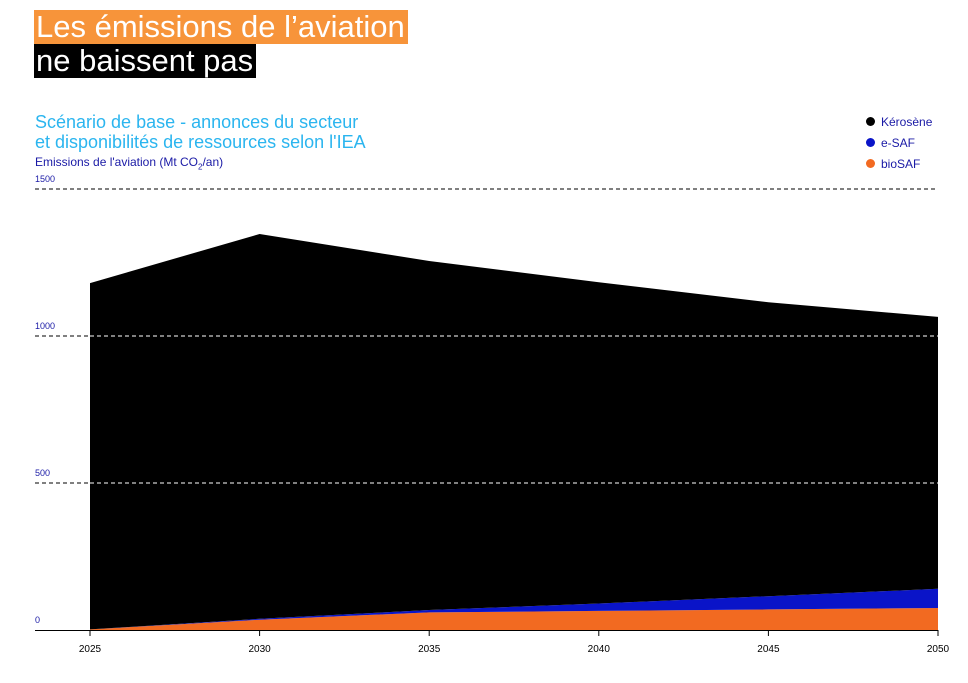 The image size is (968, 683). What do you see at coordinates (42, 473) in the screenshot?
I see `y-tick-label-500: 500` at bounding box center [42, 473].